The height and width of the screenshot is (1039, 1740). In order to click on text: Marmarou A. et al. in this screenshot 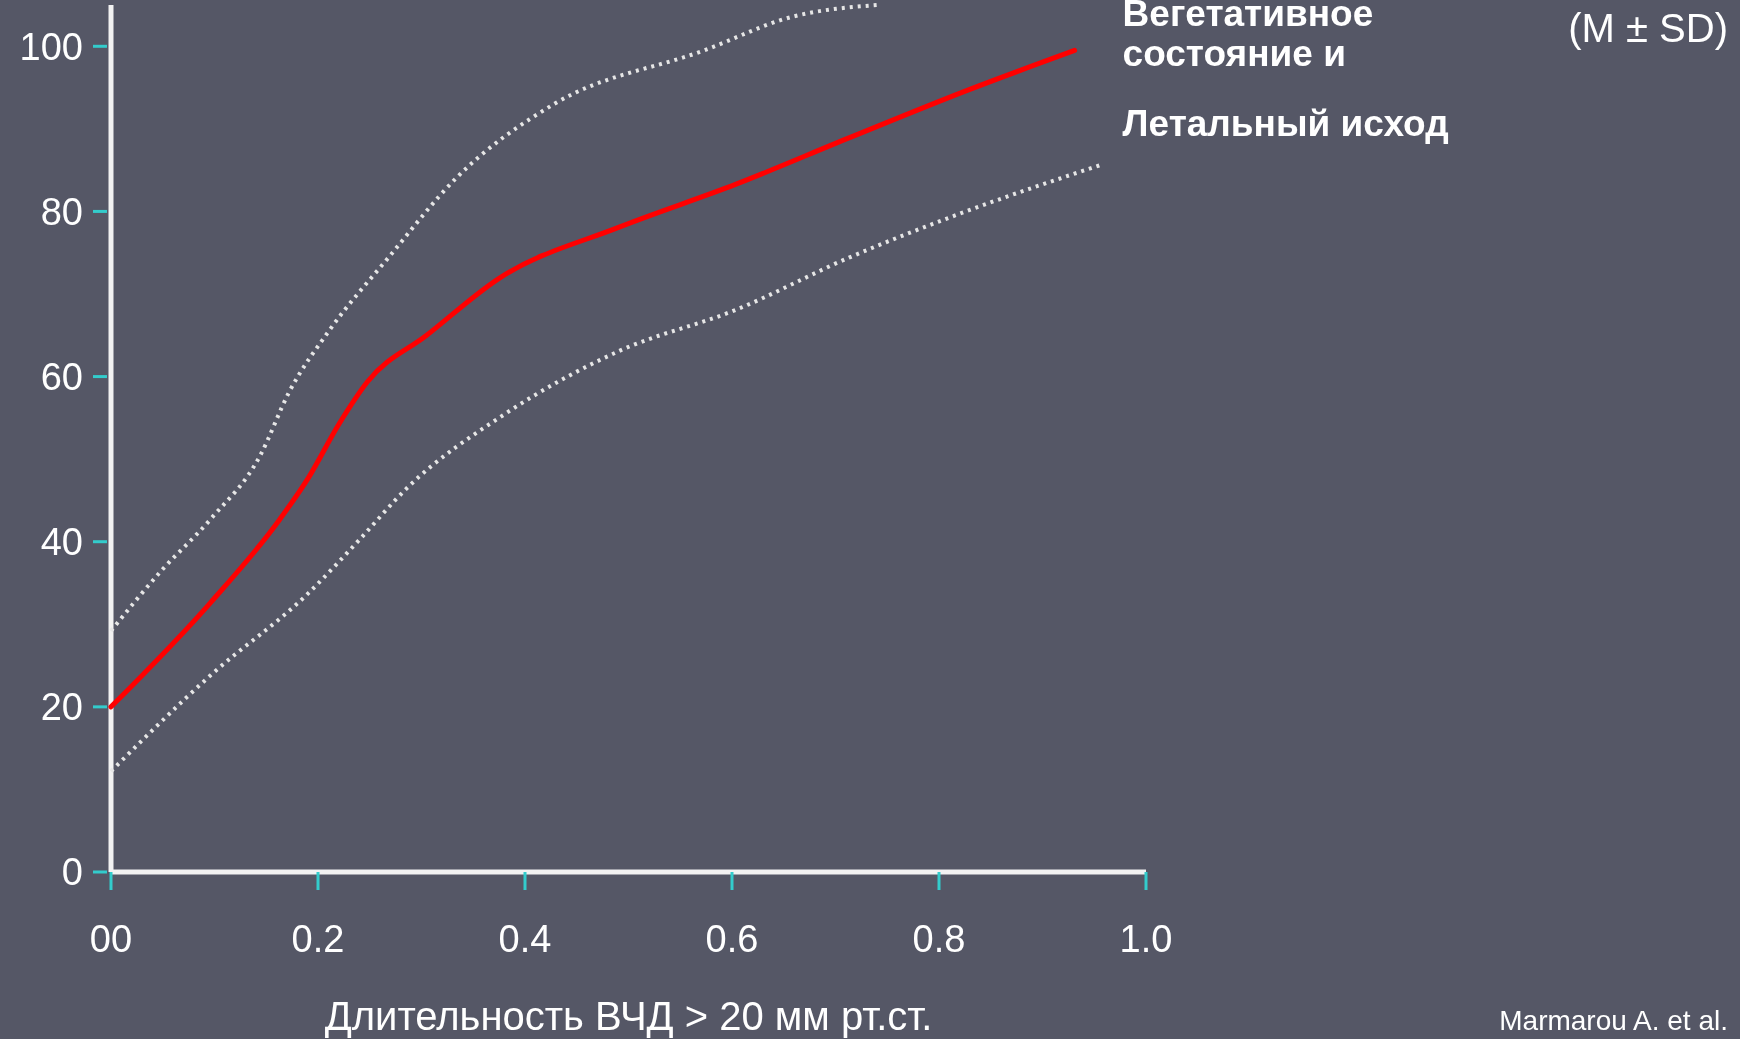, I will do `click(1613, 1020)`.